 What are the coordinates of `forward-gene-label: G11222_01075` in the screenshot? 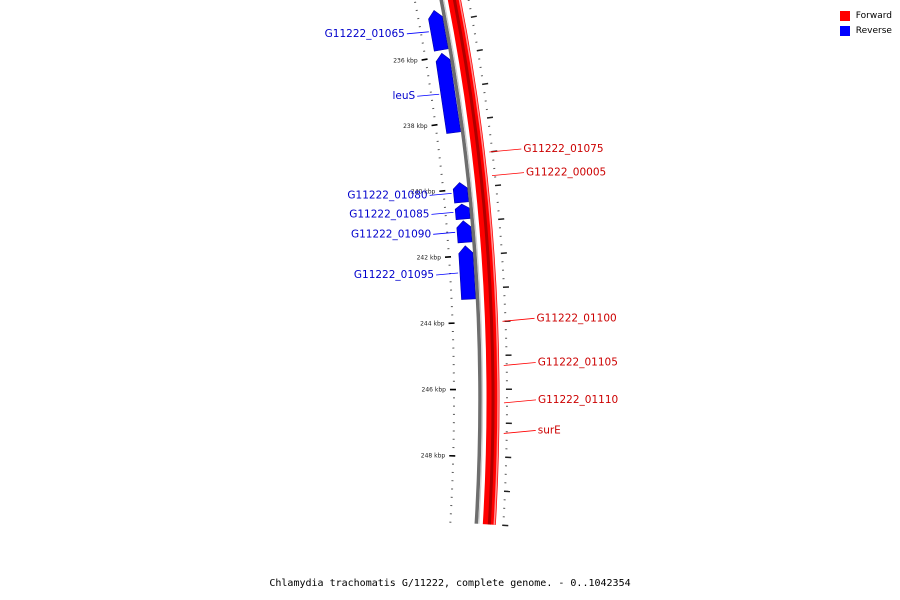 It's located at (563, 149).